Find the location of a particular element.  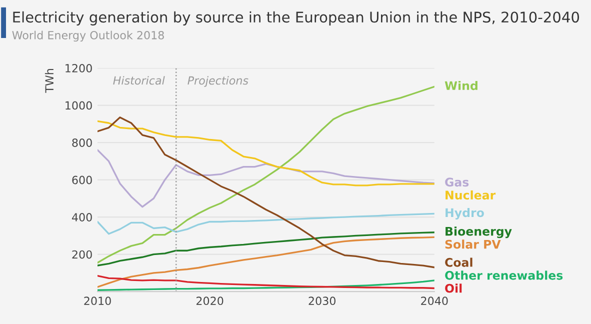

series-label: Solar PV is located at coordinates (473, 244).